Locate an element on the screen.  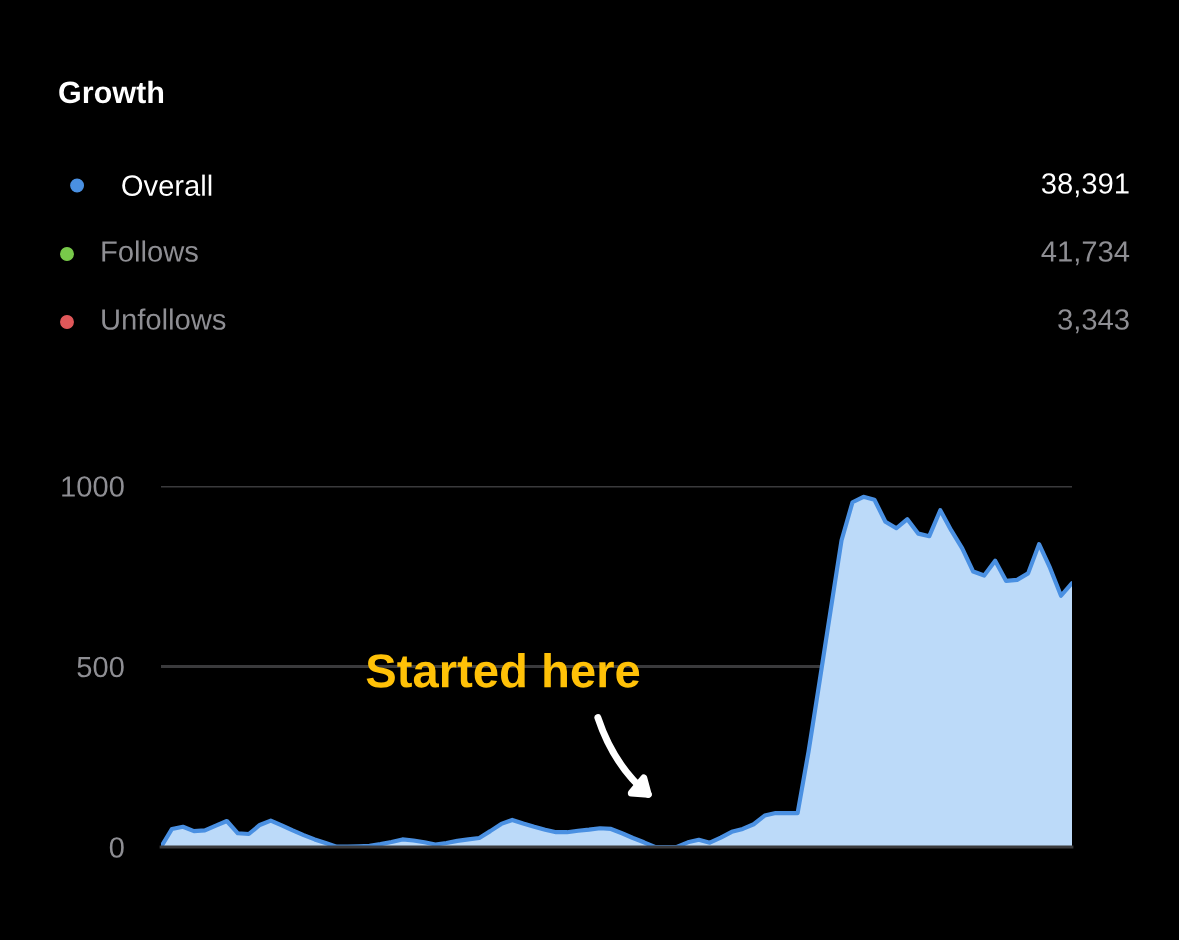
y-tick-label: 500 is located at coordinates (100, 667).